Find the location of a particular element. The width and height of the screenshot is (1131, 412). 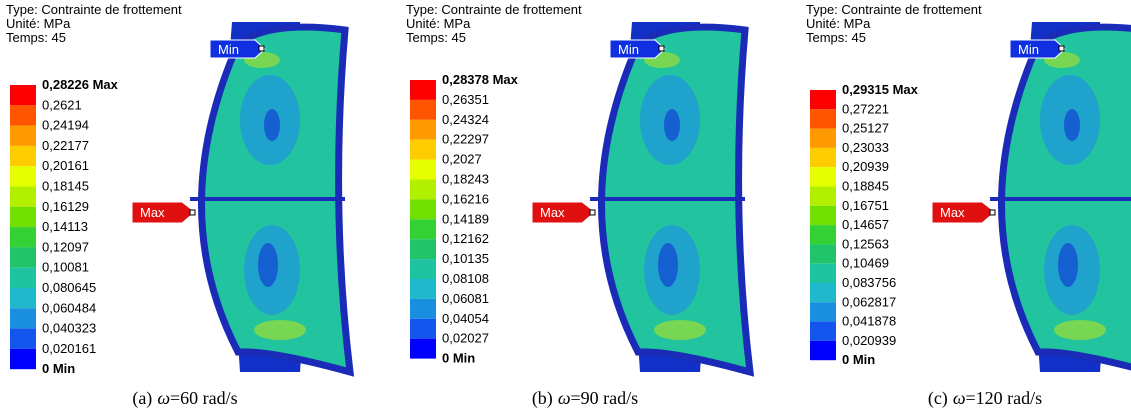

legend-label: 0,12563 is located at coordinates (865, 243).